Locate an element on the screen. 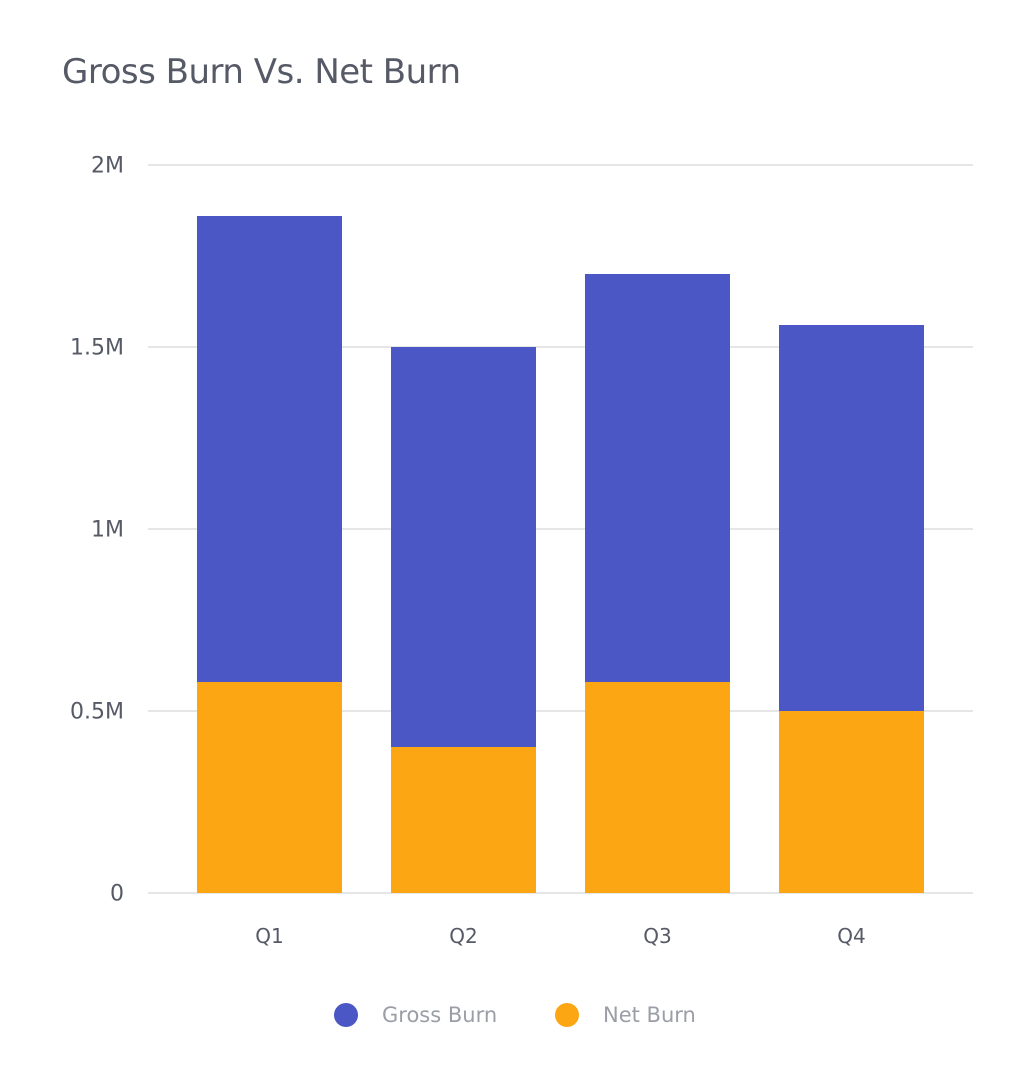 The width and height of the screenshot is (1034, 1080). bar-gross-burn-q4 is located at coordinates (851, 518).